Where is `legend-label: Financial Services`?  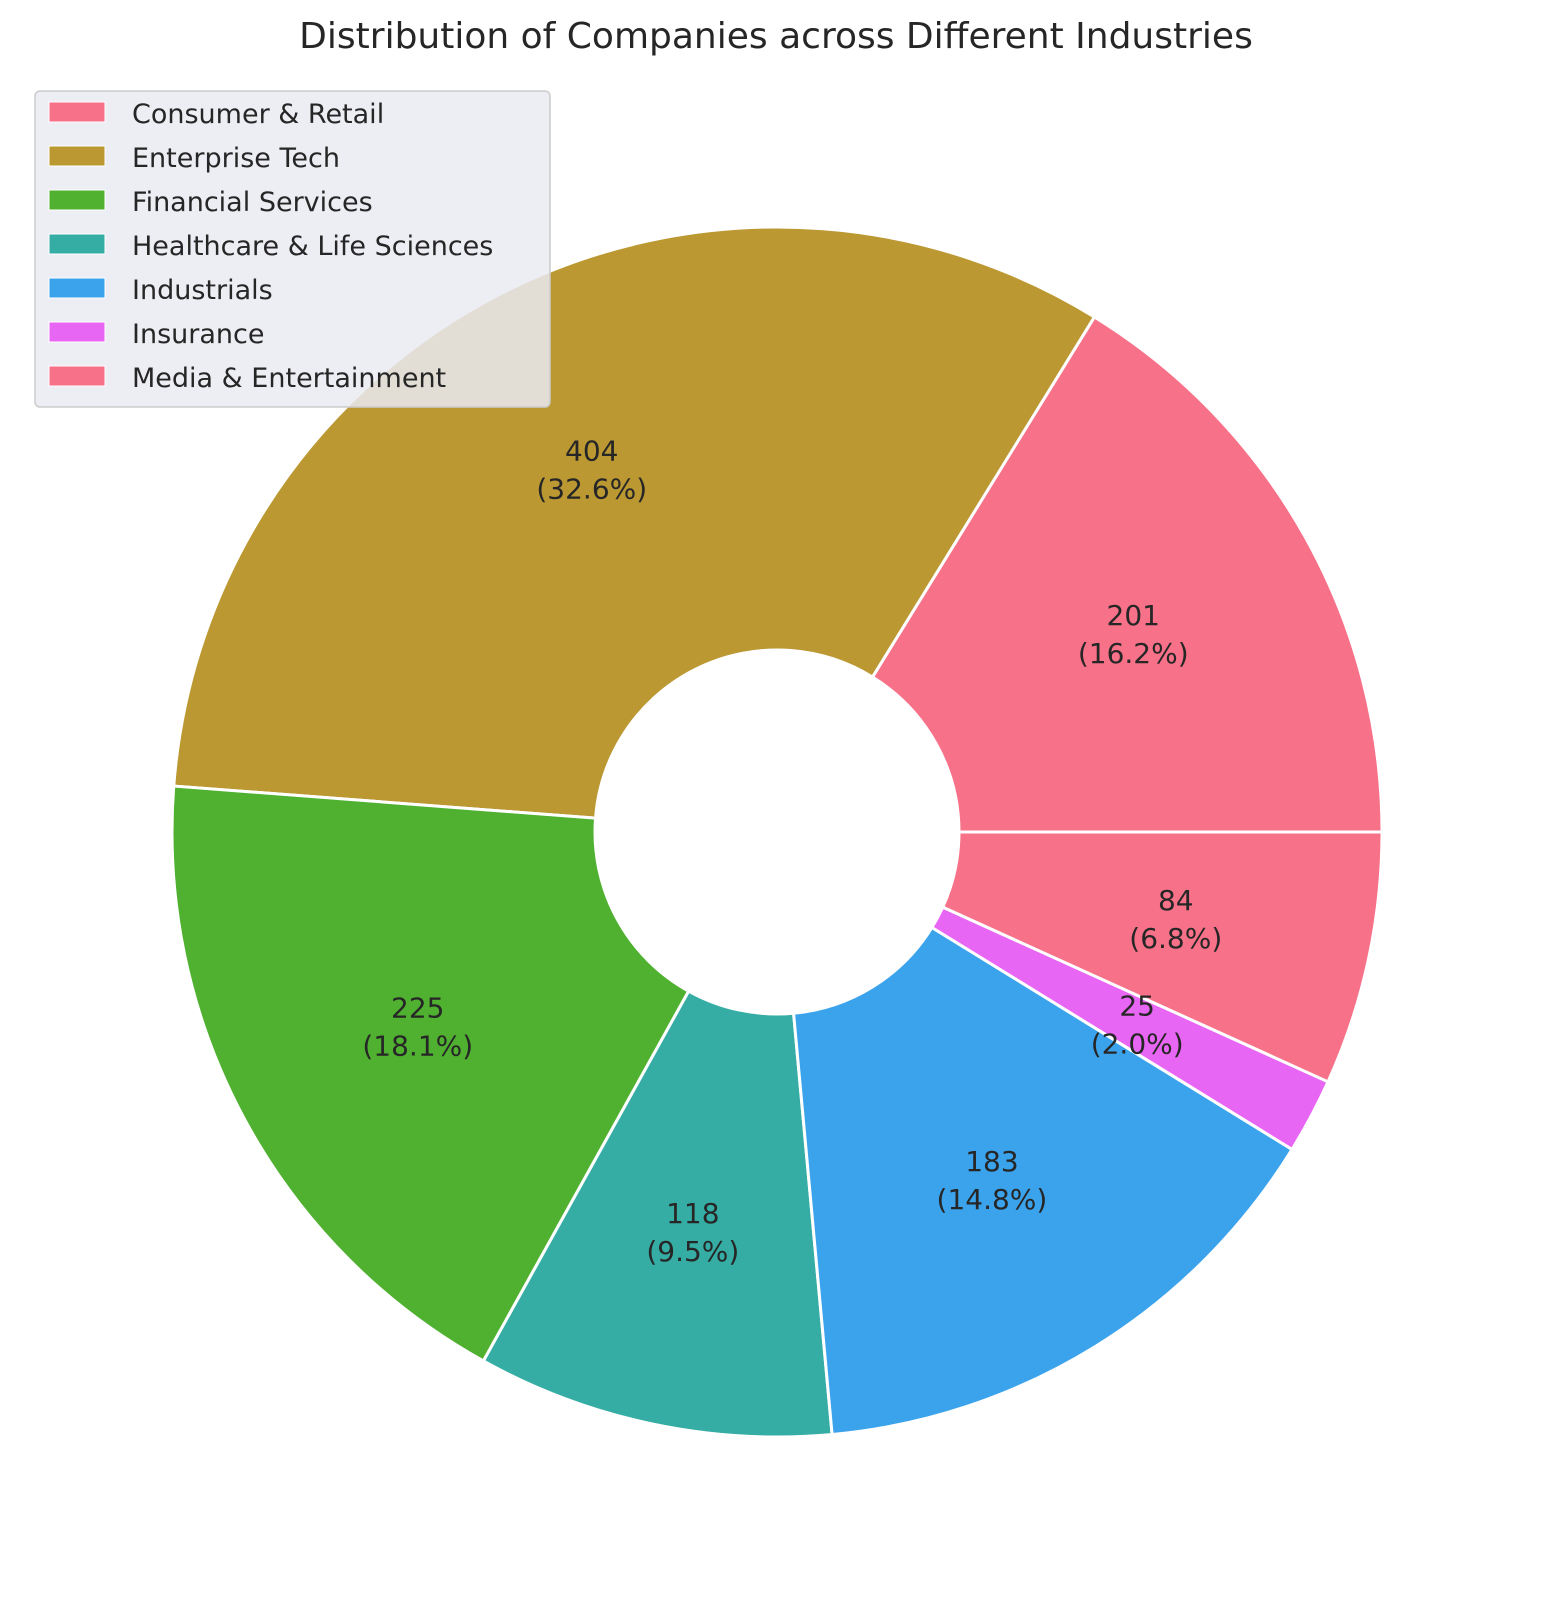 legend-label: Financial Services is located at coordinates (252, 202).